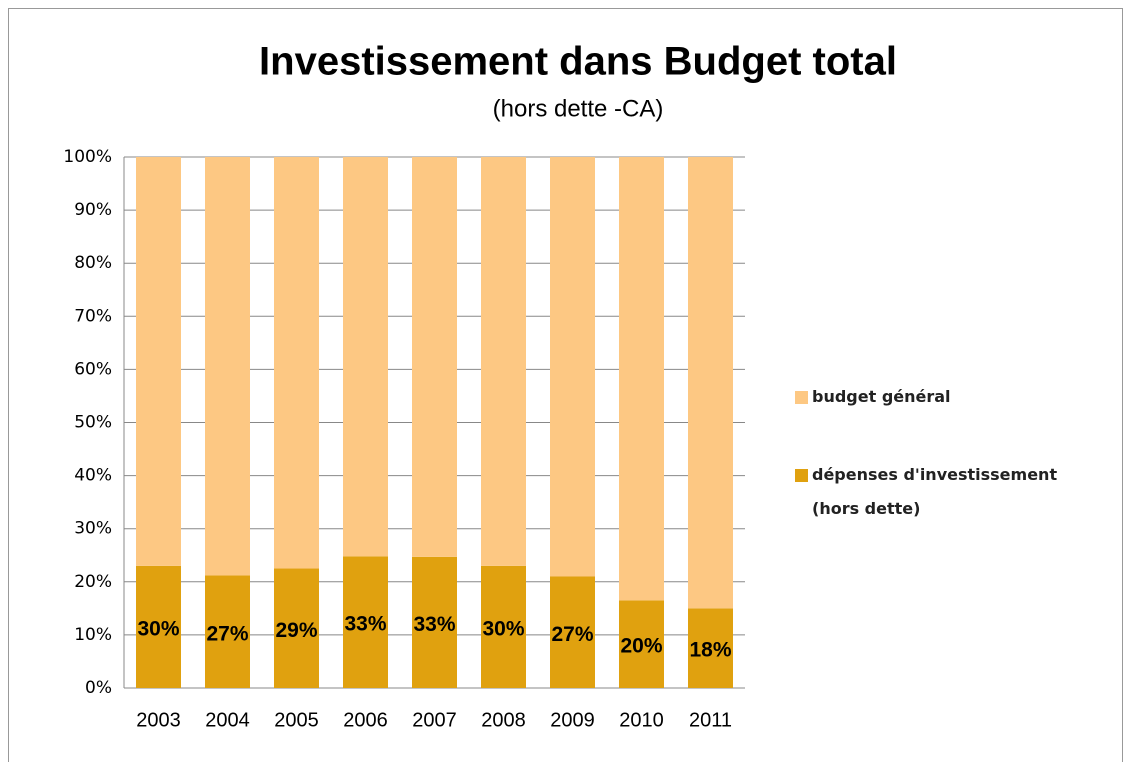 The height and width of the screenshot is (762, 1132). What do you see at coordinates (434, 720) in the screenshot?
I see `x-tick-label: 2007` at bounding box center [434, 720].